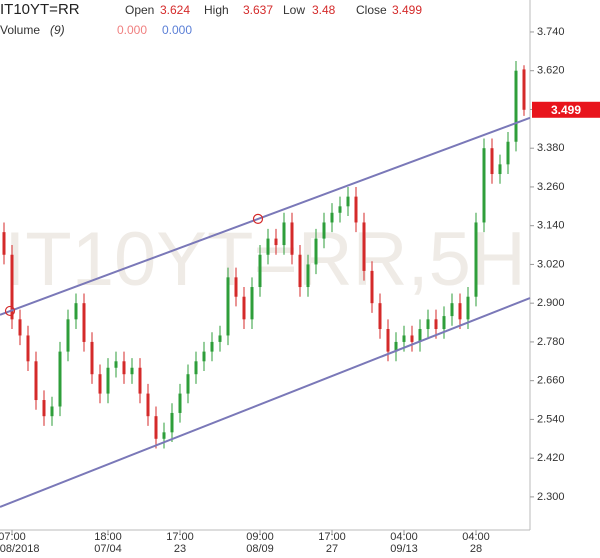 The image size is (600, 558). What do you see at coordinates (108, 549) in the screenshot?
I see `x-tick-date: 07/04` at bounding box center [108, 549].